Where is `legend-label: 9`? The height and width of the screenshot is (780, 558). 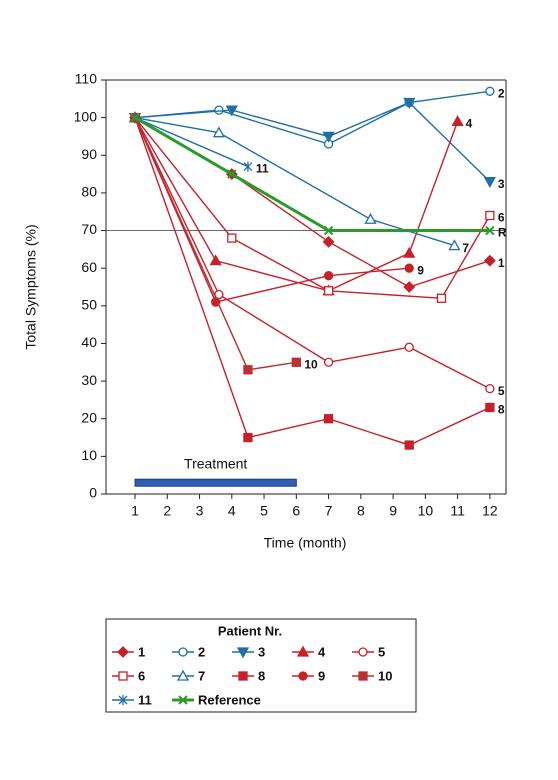 legend-label: 9 is located at coordinates (321, 675).